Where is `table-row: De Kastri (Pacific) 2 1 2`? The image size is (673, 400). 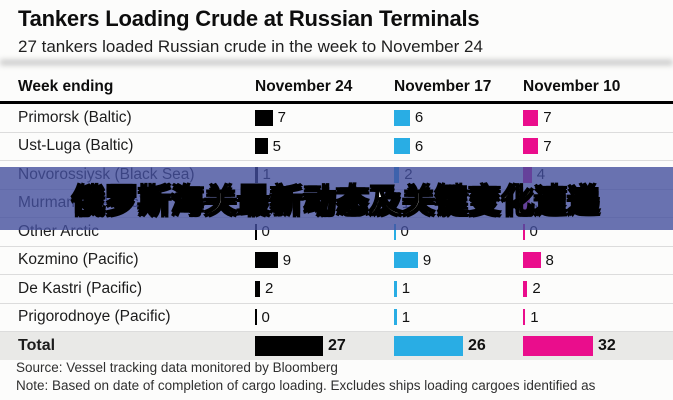 table-row: De Kastri (Pacific) 2 1 2 is located at coordinates (336, 289).